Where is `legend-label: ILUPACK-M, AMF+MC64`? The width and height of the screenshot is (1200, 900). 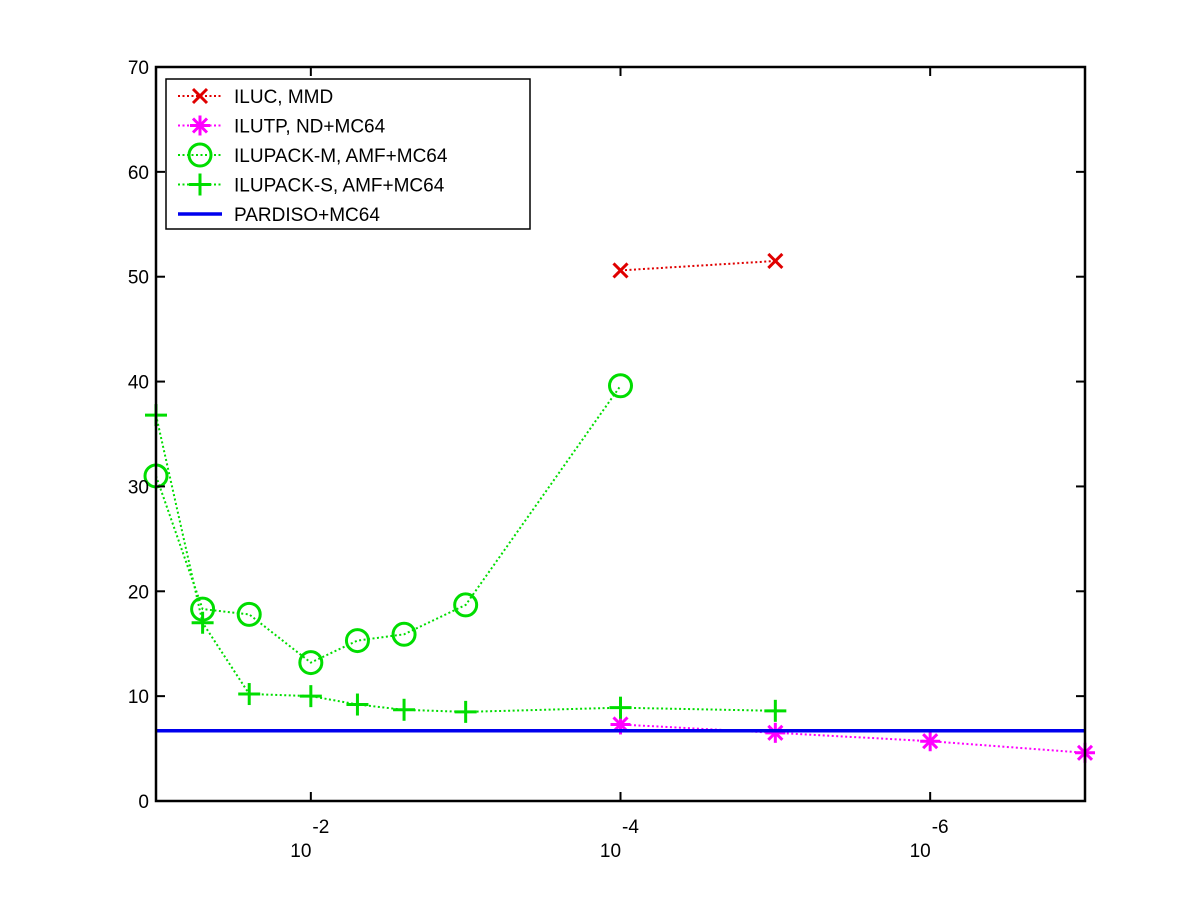
legend-label: ILUPACK-M, AMF+MC64 is located at coordinates (341, 156).